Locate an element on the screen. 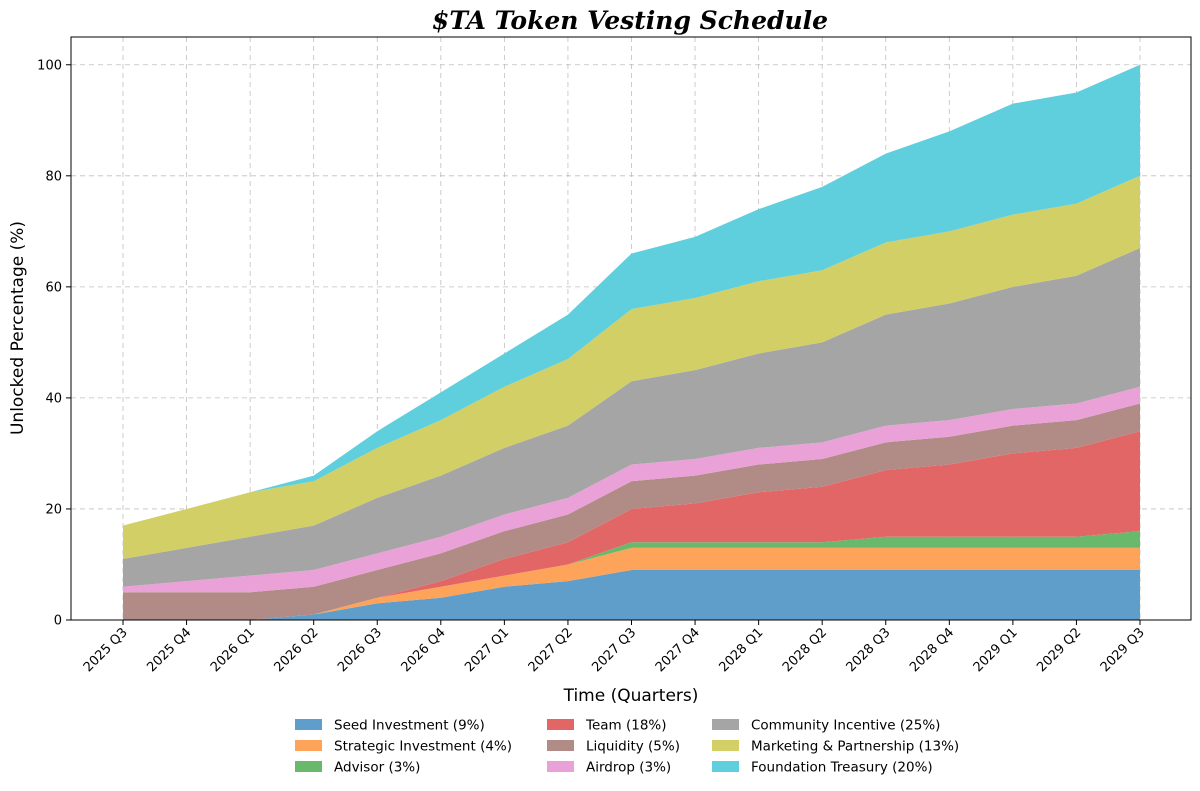  x-tick-label: 2027 Q4 is located at coordinates (678, 650).